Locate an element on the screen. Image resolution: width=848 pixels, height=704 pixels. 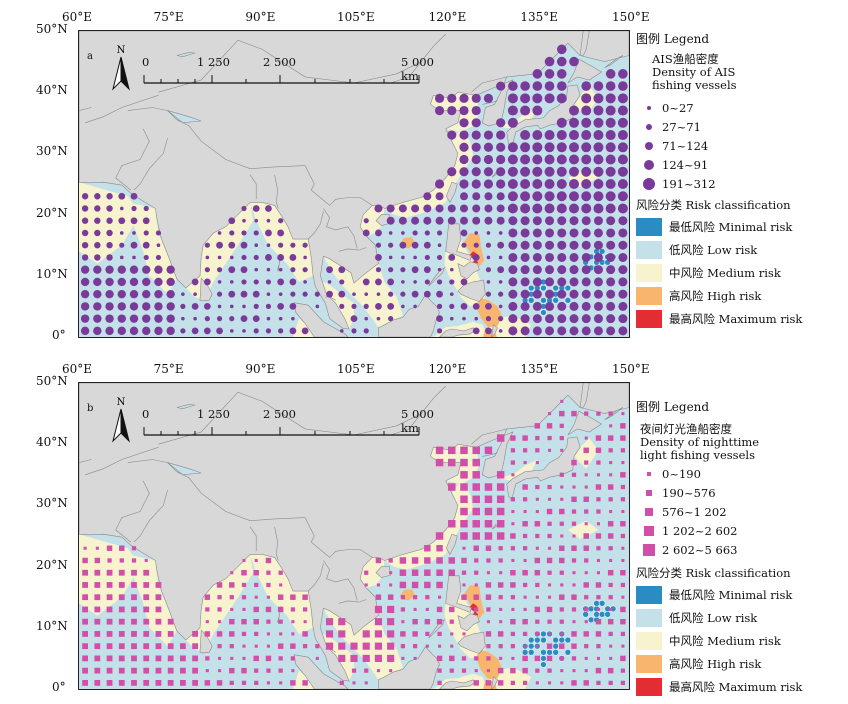
lon-tick-label: 75°E is located at coordinates (168, 17).